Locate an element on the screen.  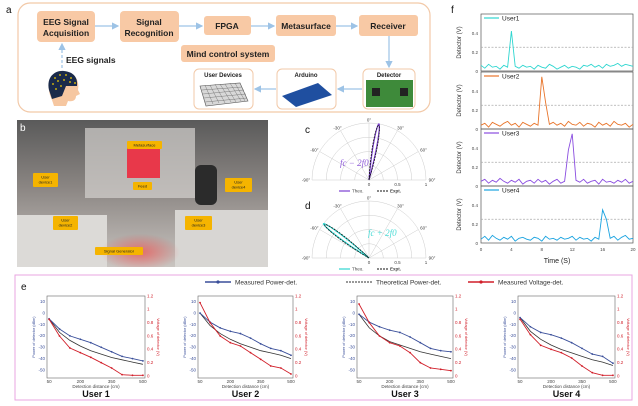
photo-tag-text: User is located at coordinates (65, 220).